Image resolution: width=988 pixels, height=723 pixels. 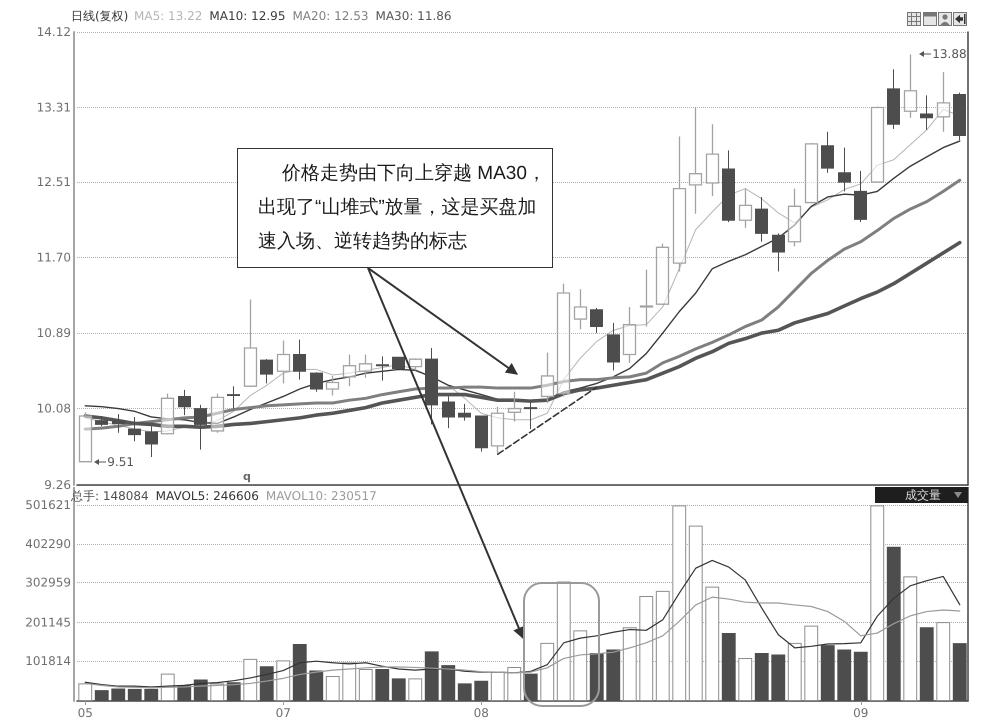 I want to click on y-tick-label: 302959, so click(x=48, y=583).